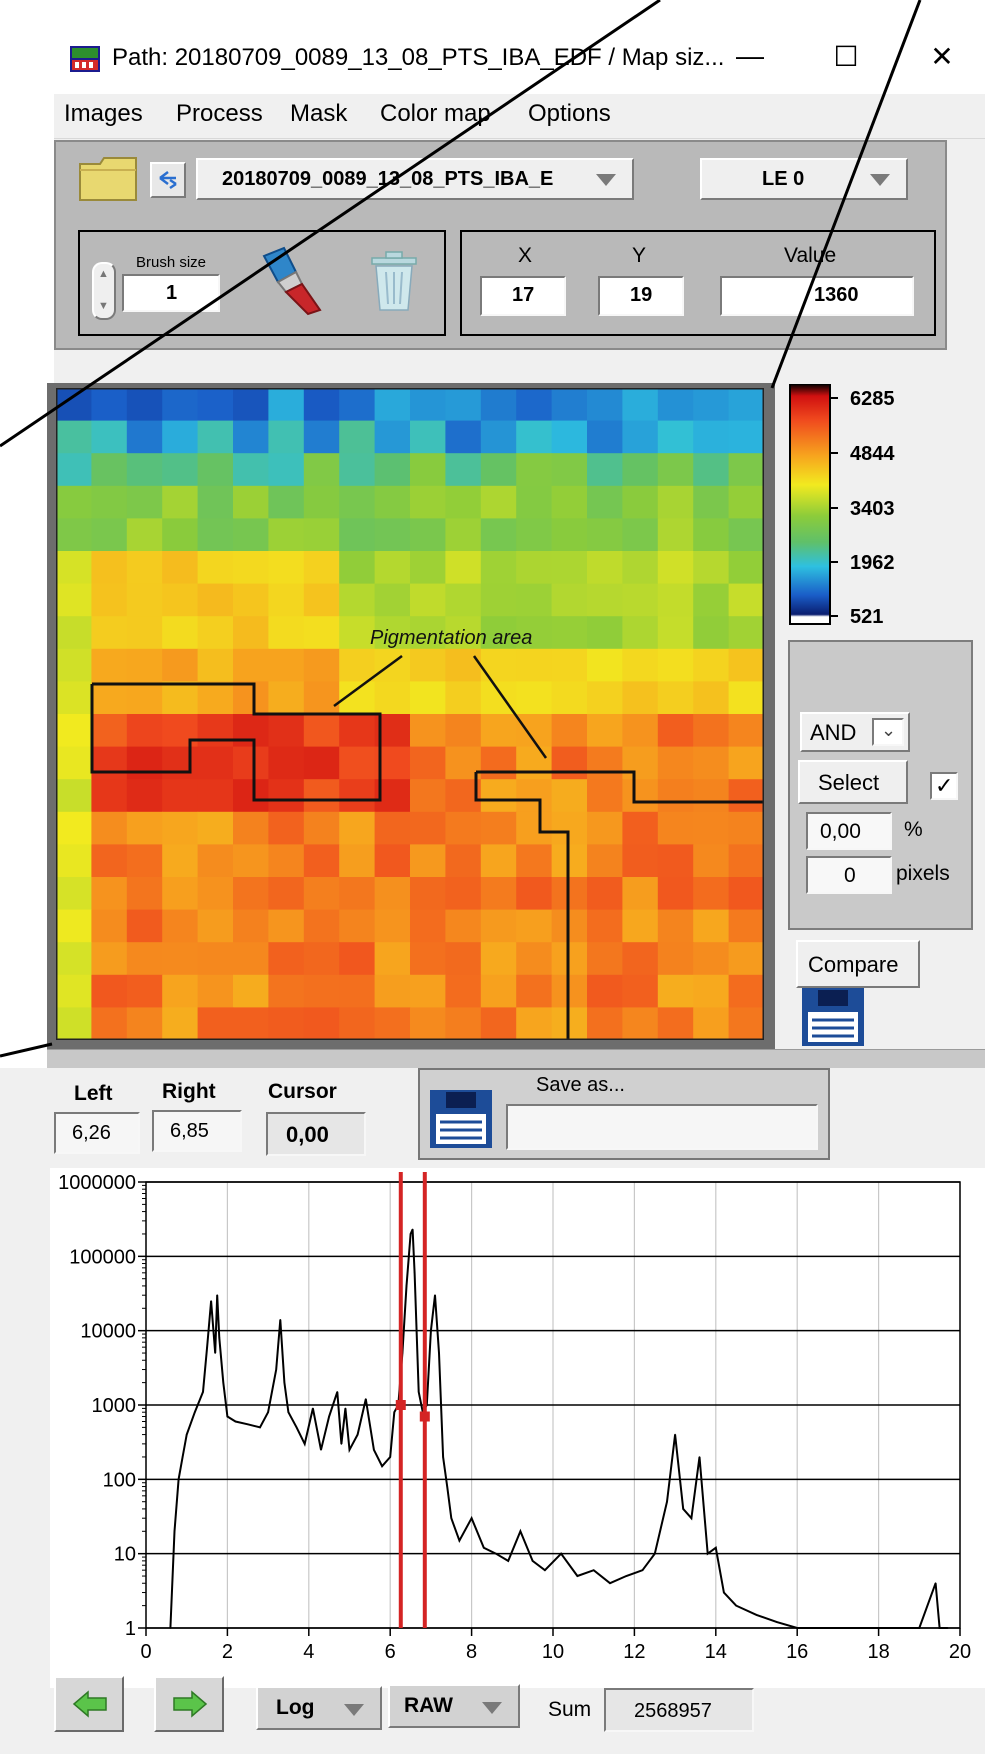  I want to click on compare-button: Compare, so click(858, 964).